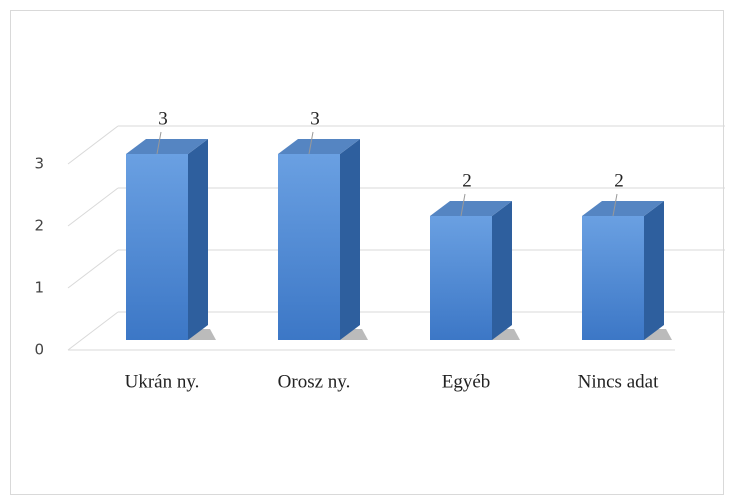 This screenshot has height=496, width=735. What do you see at coordinates (39, 164) in the screenshot?
I see `y-tick-label: 3` at bounding box center [39, 164].